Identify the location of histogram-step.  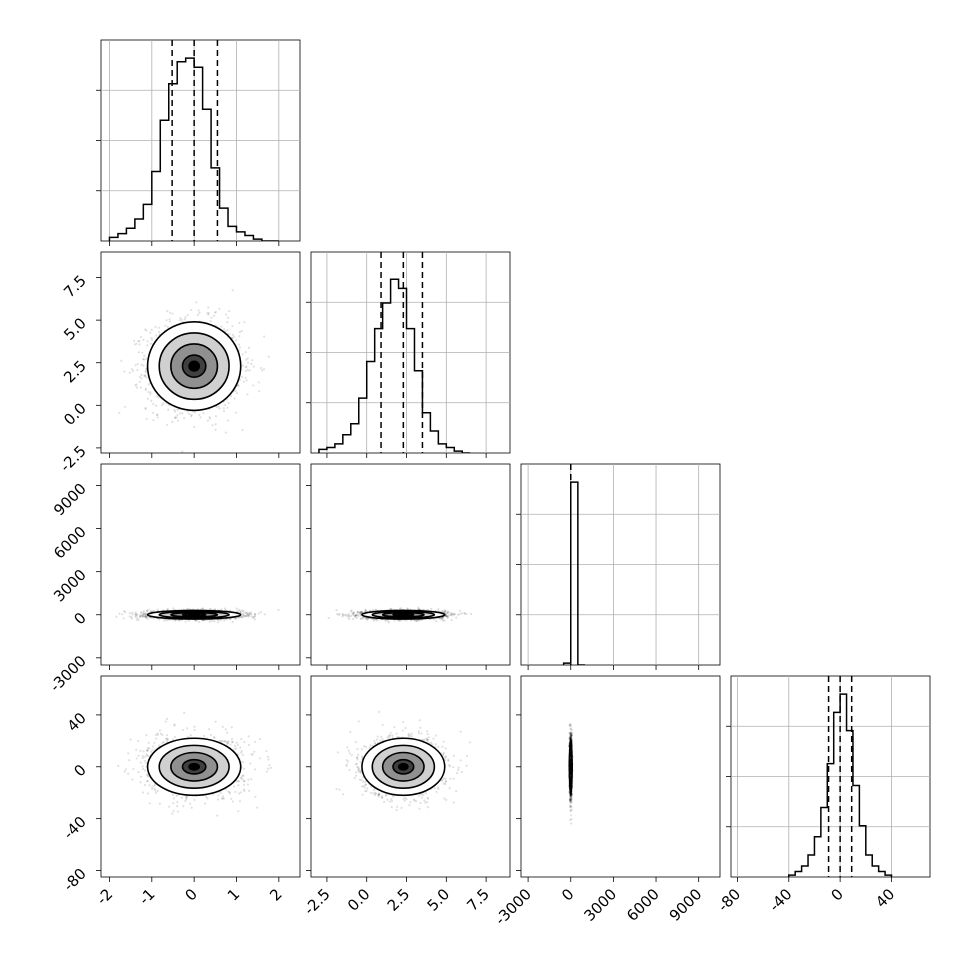
(573, 573).